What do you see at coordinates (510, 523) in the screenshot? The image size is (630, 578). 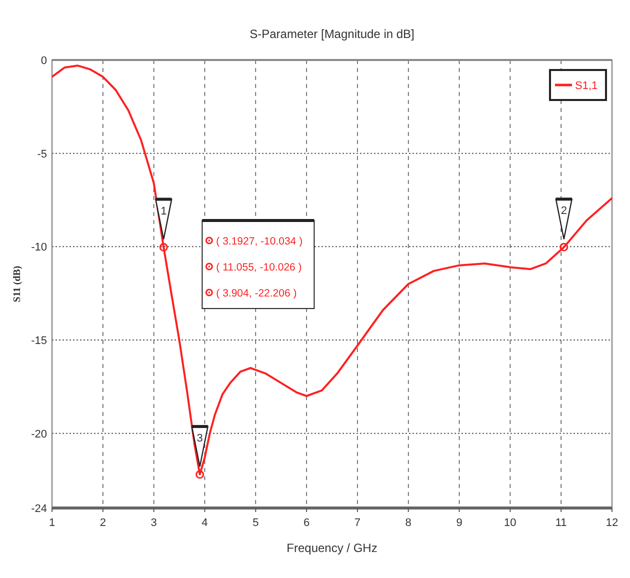 I see `x-tick-label: 10` at bounding box center [510, 523].